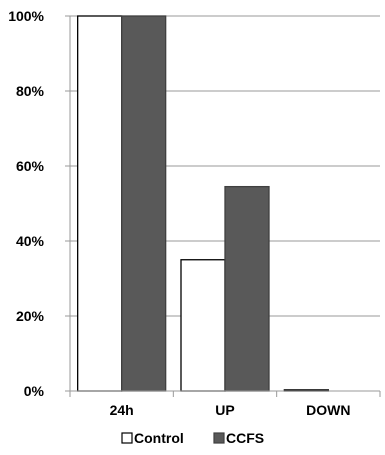 This screenshot has height=455, width=385. Describe the element at coordinates (30, 316) in the screenshot. I see `y-tick-label: 20%` at that location.